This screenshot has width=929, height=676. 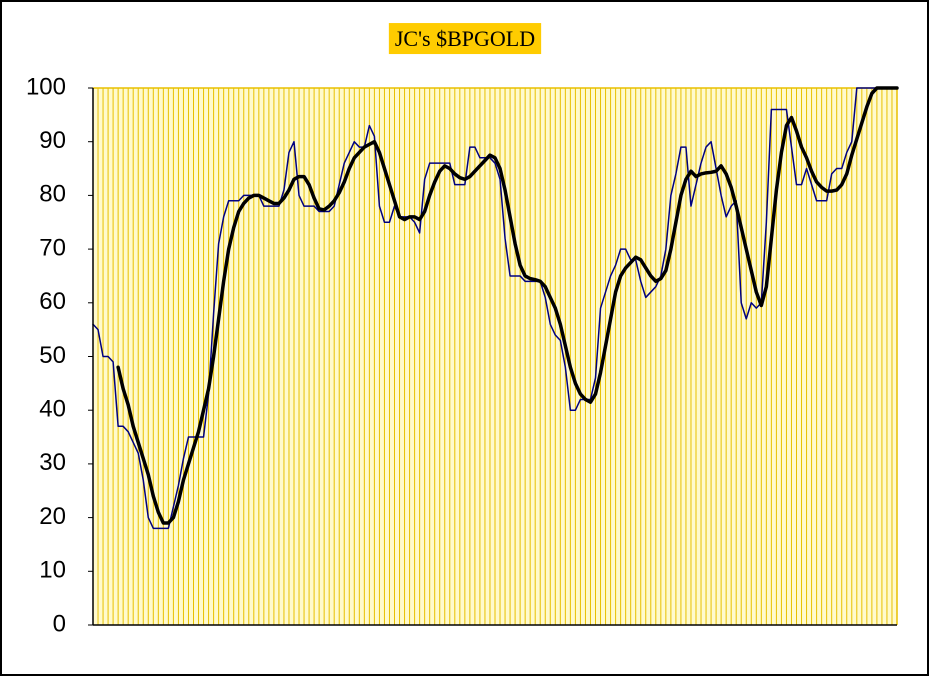 What do you see at coordinates (52, 301) in the screenshot?
I see `y-tick-label: 60` at bounding box center [52, 301].